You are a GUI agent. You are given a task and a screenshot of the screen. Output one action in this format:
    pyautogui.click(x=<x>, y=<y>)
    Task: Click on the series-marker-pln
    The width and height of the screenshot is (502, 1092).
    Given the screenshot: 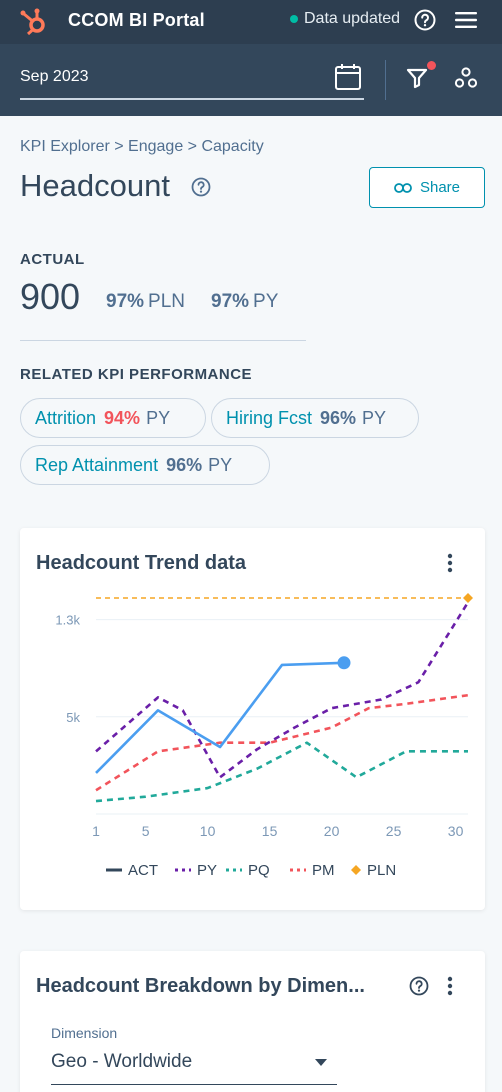 What is the action you would take?
    pyautogui.click(x=468, y=598)
    